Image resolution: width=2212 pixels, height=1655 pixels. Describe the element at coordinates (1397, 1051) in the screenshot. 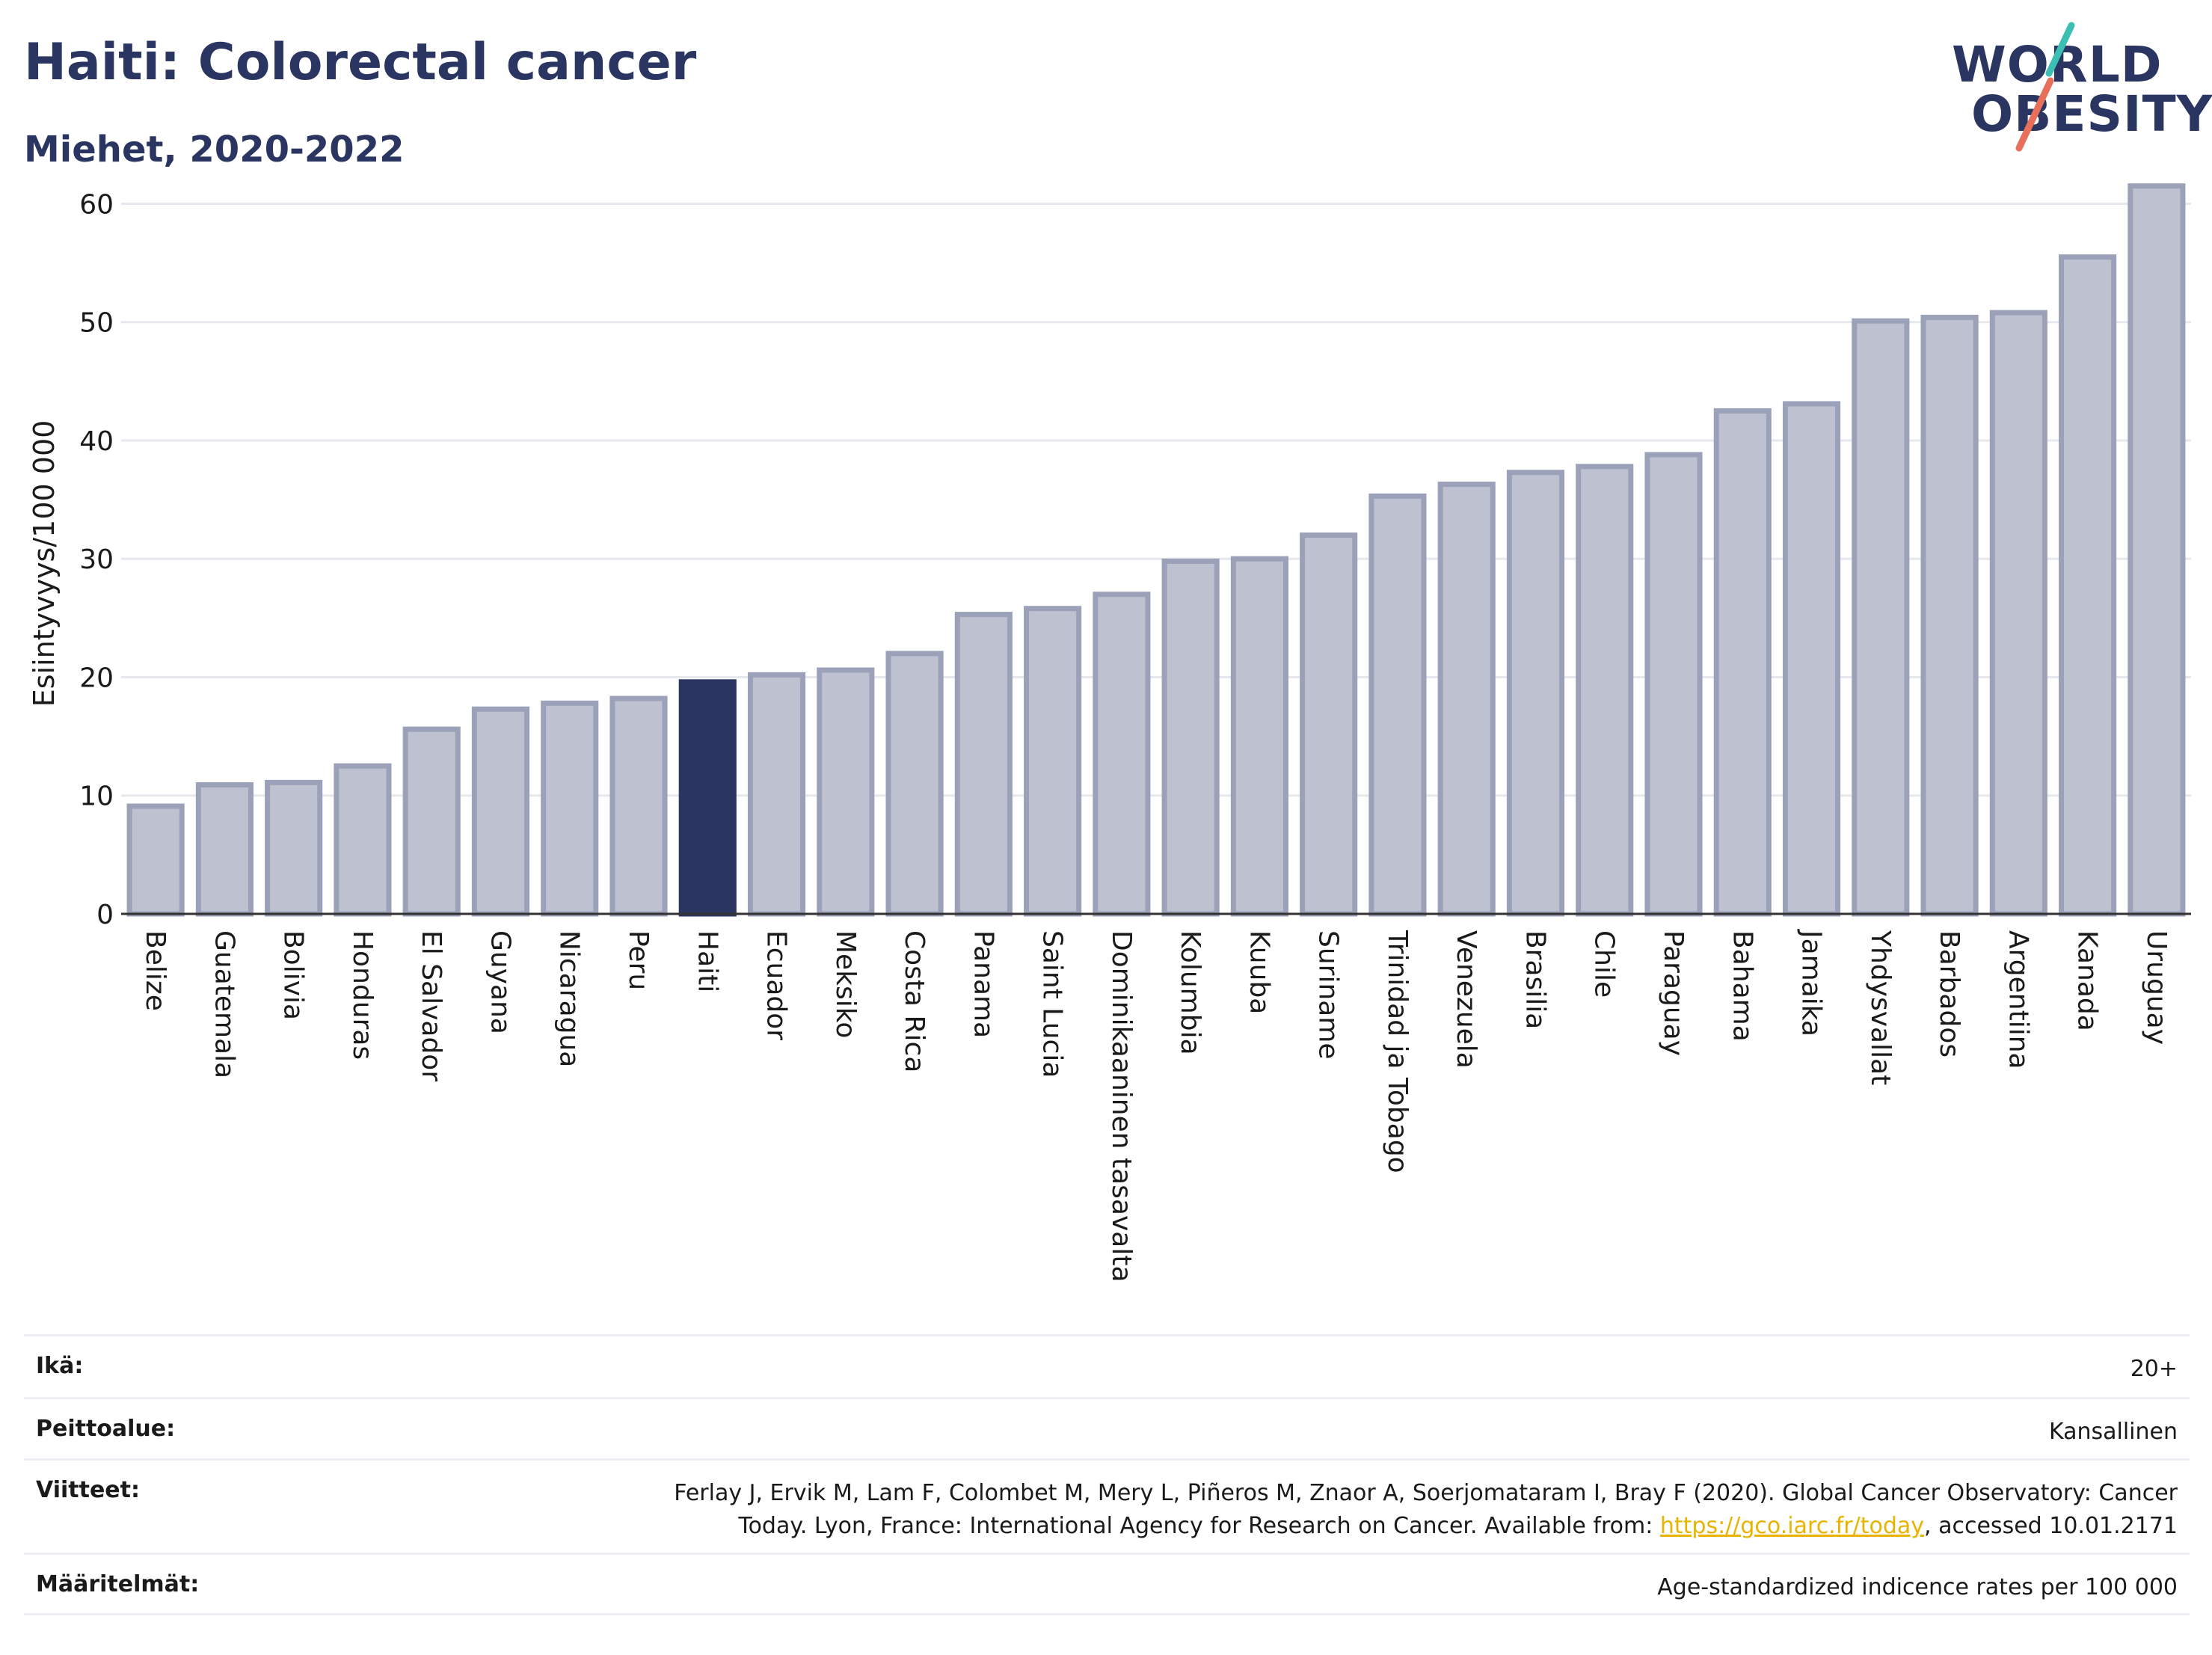

I see `x-tick-label: Trinidad ja Tobago` at that location.